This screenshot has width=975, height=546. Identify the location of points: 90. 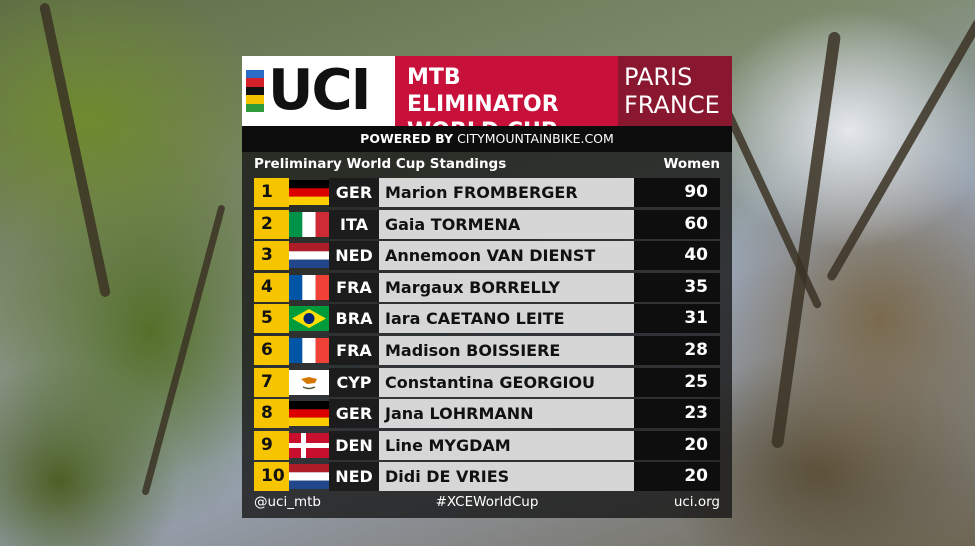
(677, 192).